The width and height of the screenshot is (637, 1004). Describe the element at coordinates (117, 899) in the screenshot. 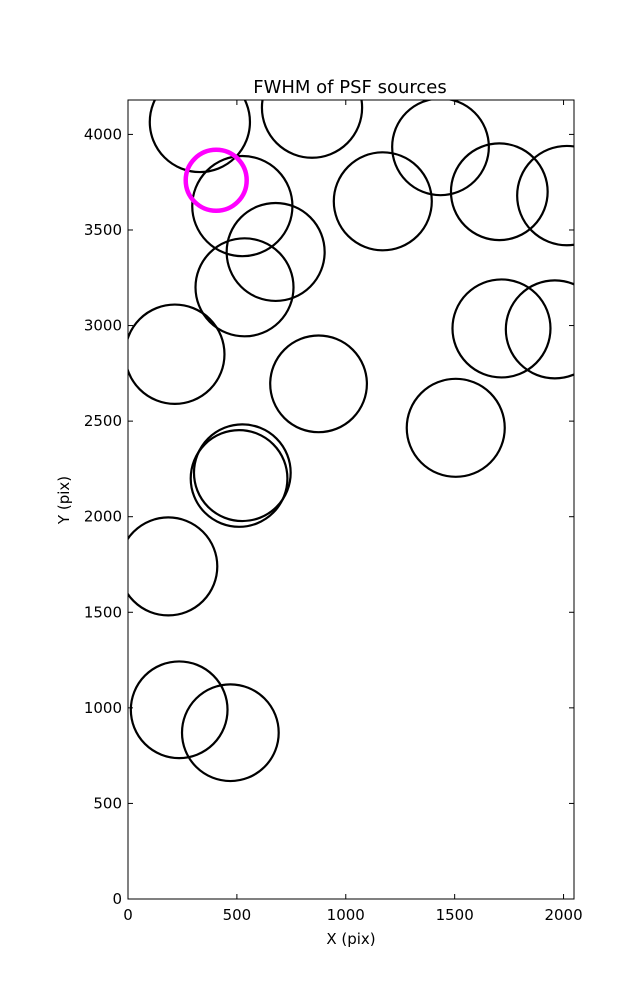

I see `y-tick-label-0: 0` at that location.